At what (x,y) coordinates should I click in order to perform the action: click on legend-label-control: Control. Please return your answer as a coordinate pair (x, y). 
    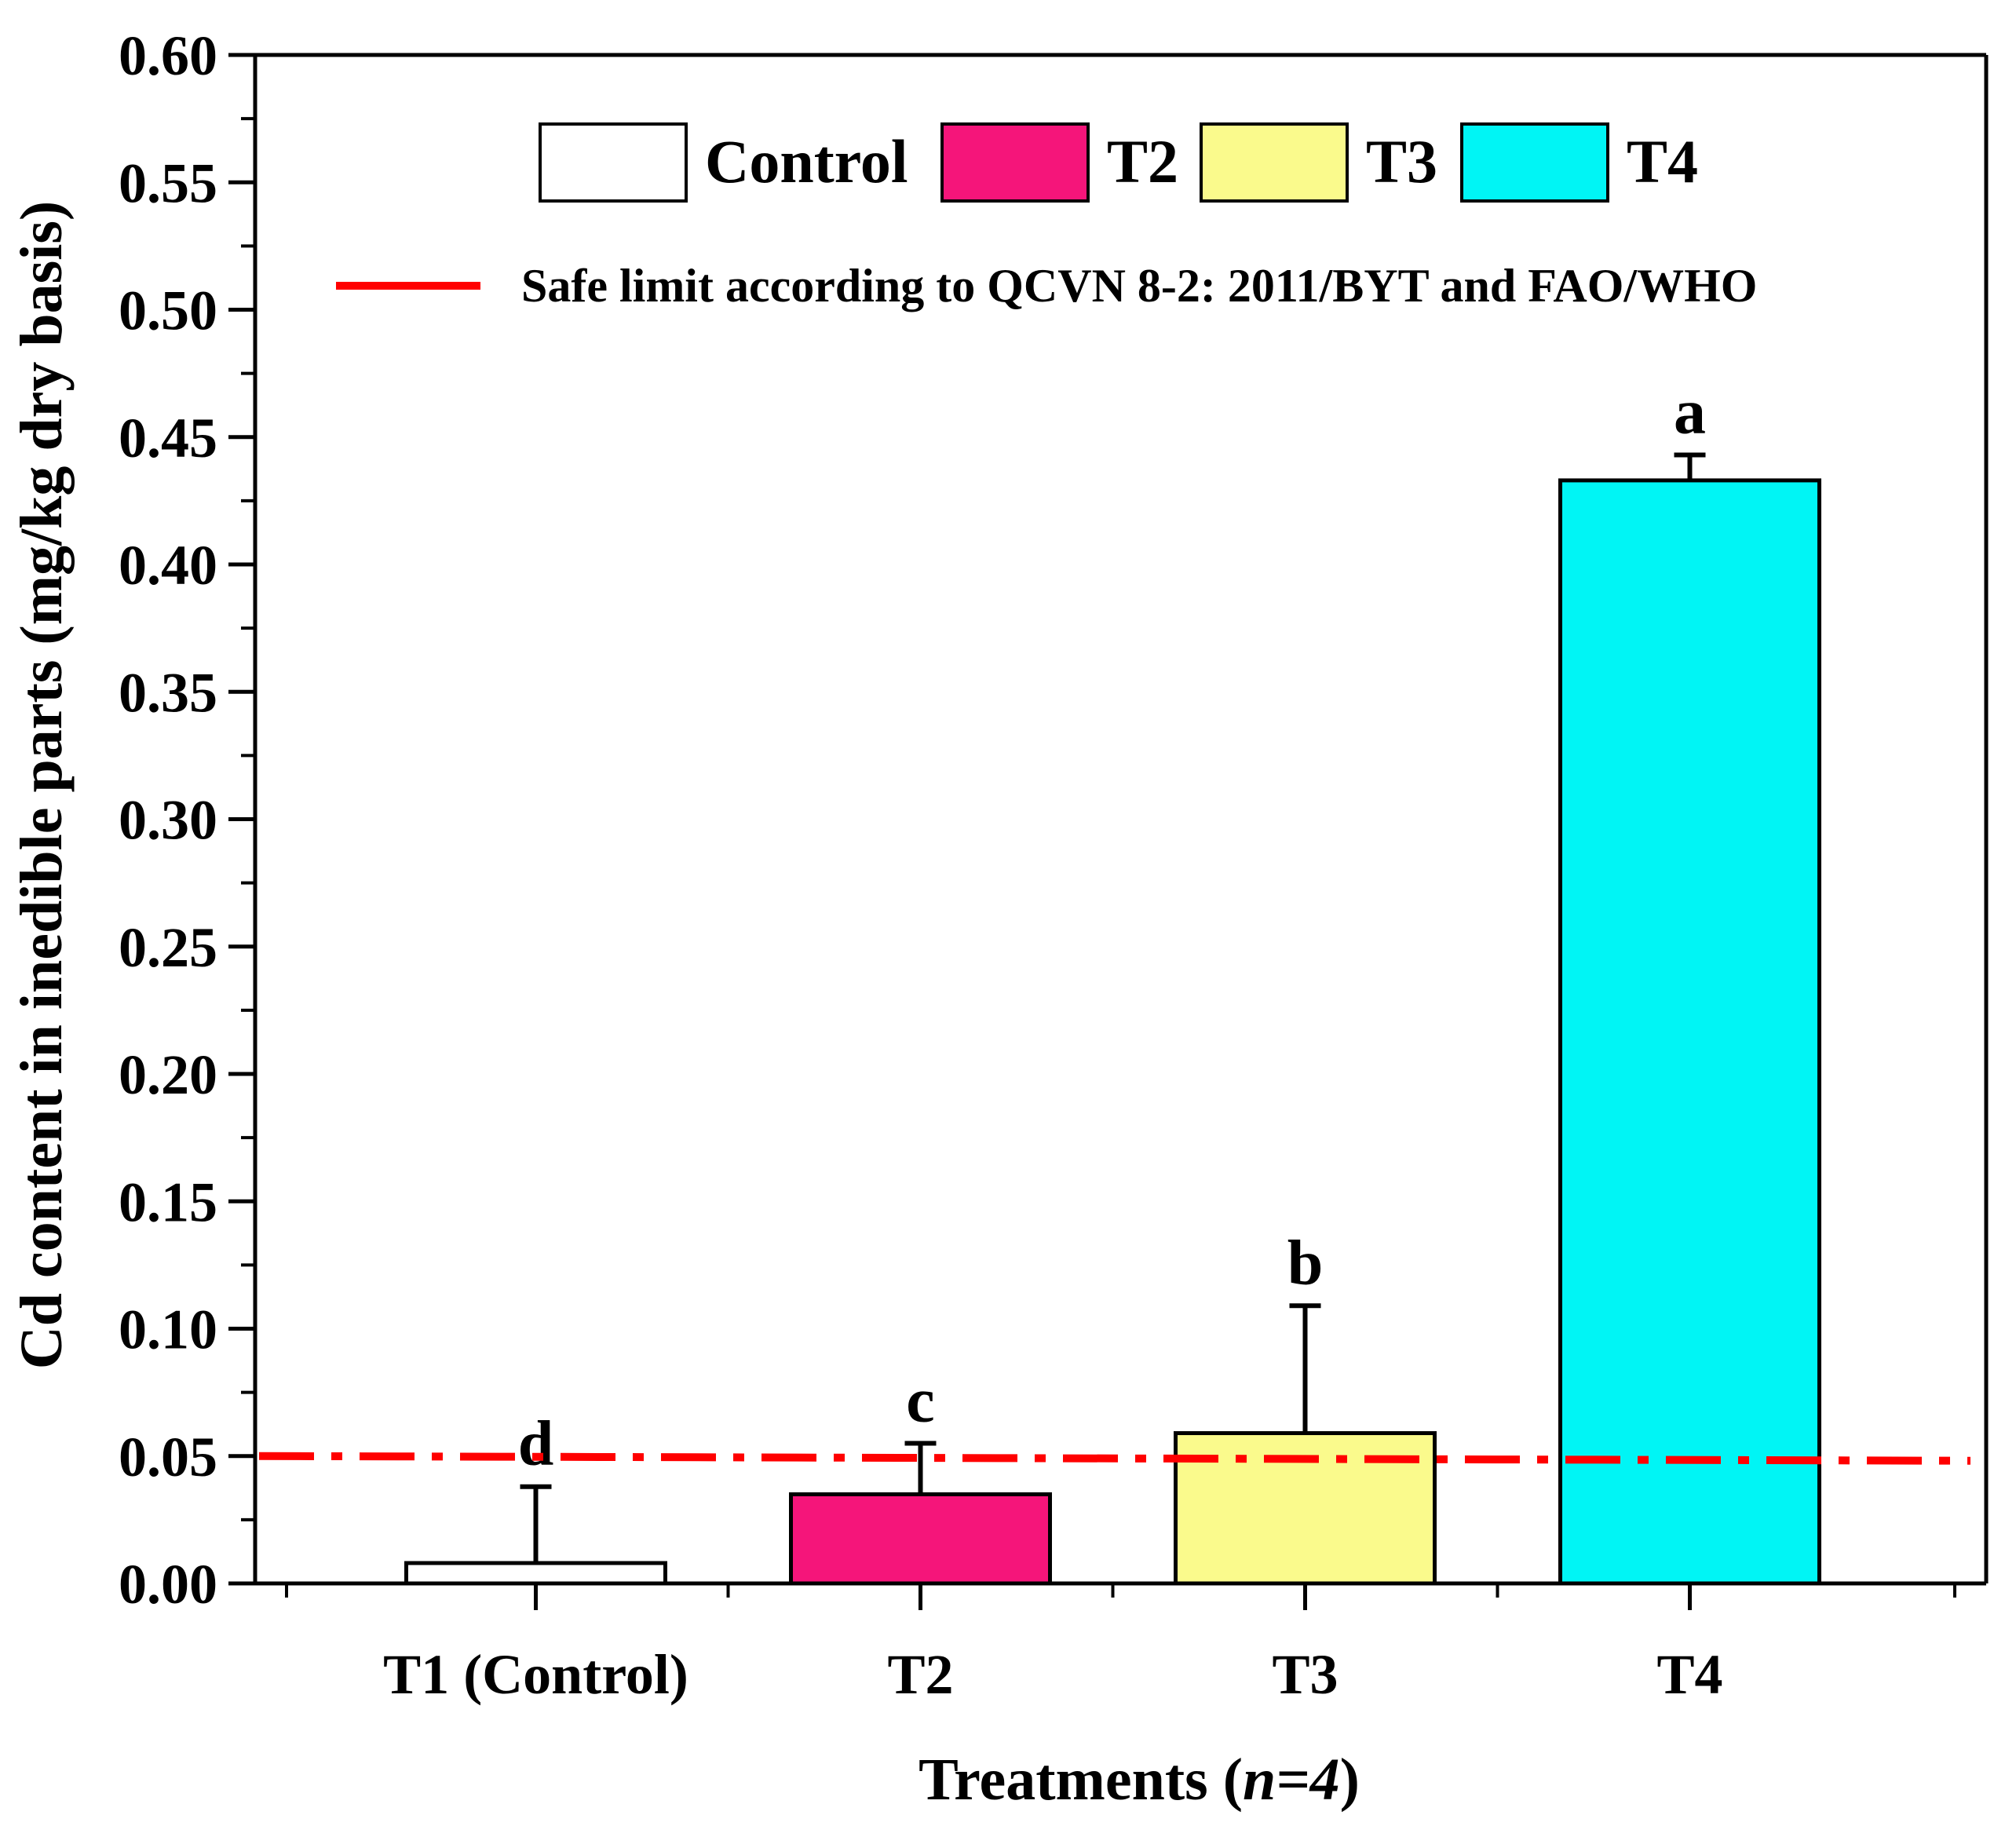
    Looking at the image, I should click on (806, 161).